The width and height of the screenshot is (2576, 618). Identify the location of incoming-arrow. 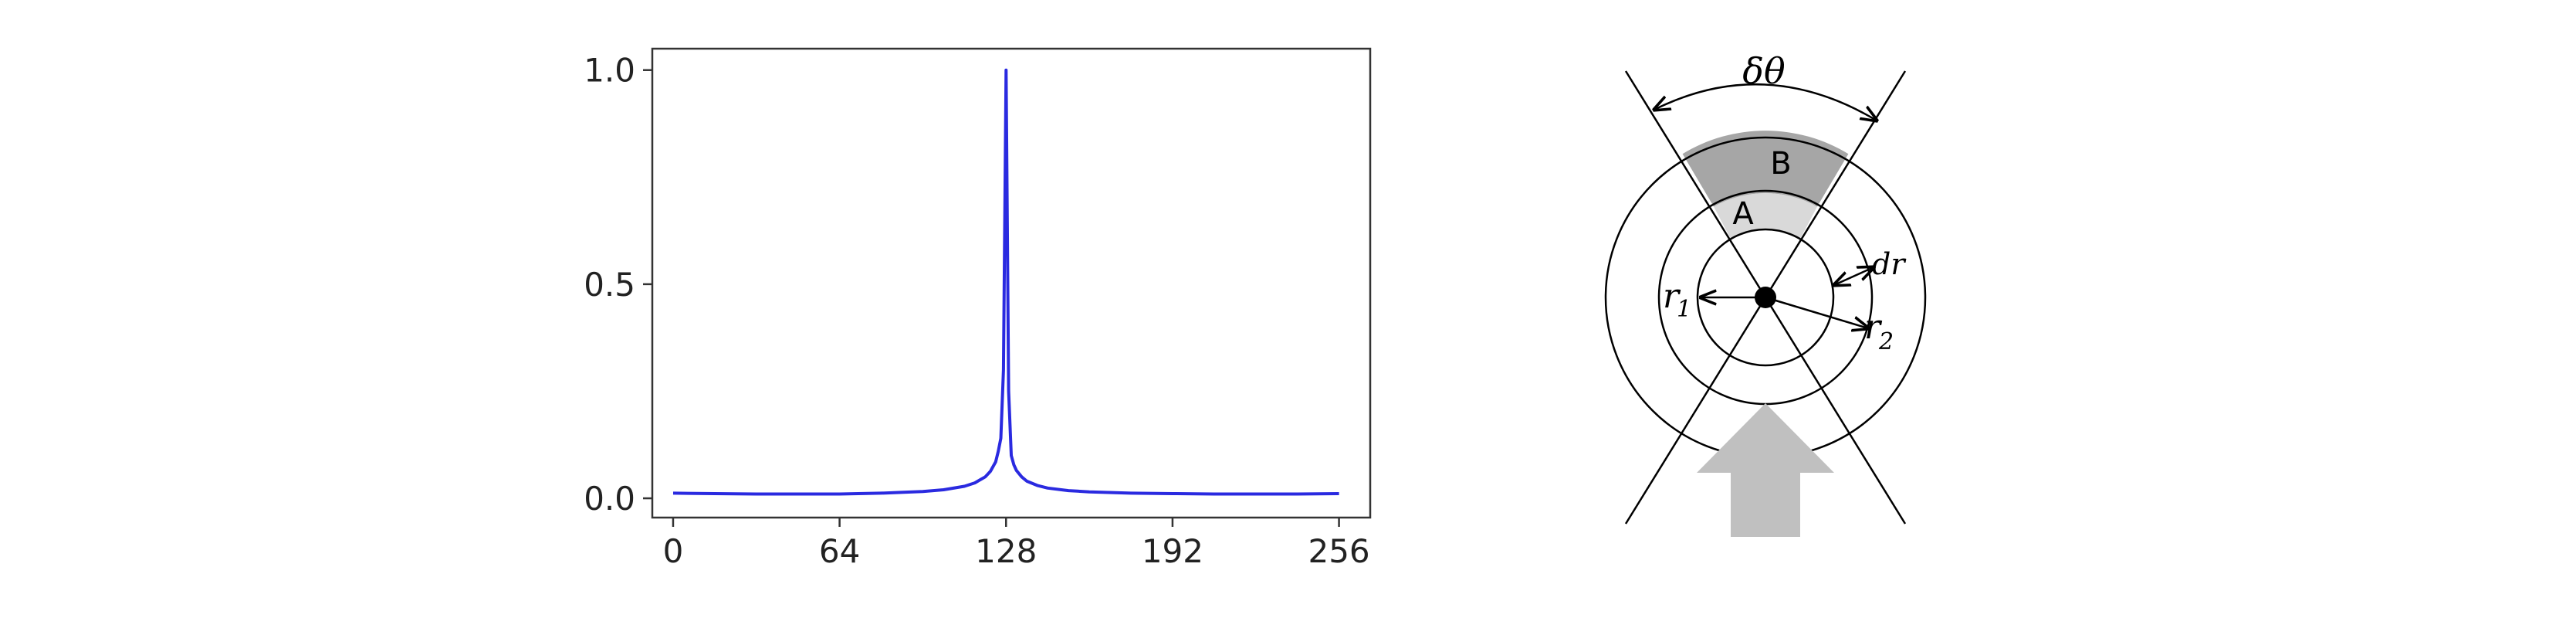
(1765, 470).